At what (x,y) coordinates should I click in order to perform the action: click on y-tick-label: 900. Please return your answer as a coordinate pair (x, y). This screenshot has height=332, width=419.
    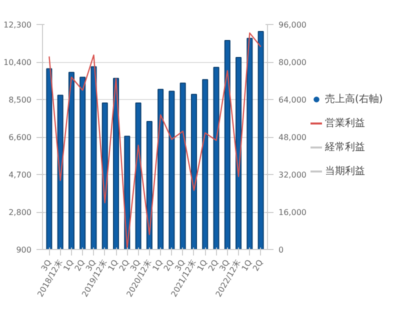
    Looking at the image, I should click on (24, 250).